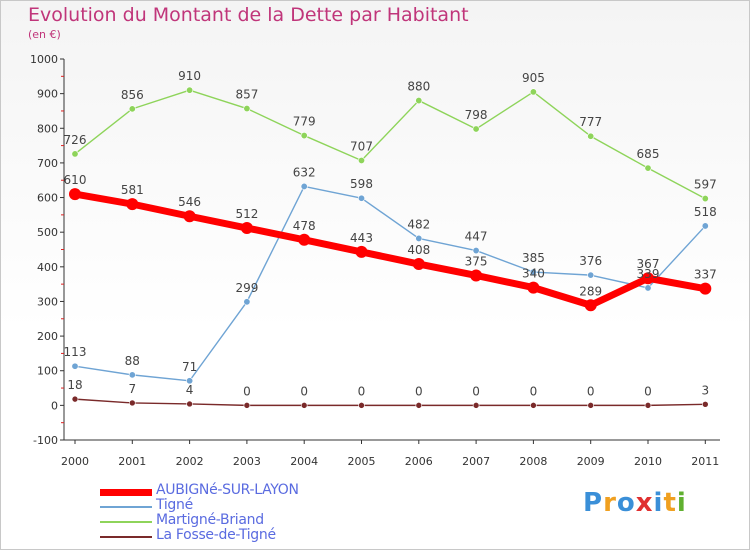 This screenshot has width=750, height=550. What do you see at coordinates (626, 503) in the screenshot?
I see `logo-letter: o` at bounding box center [626, 503].